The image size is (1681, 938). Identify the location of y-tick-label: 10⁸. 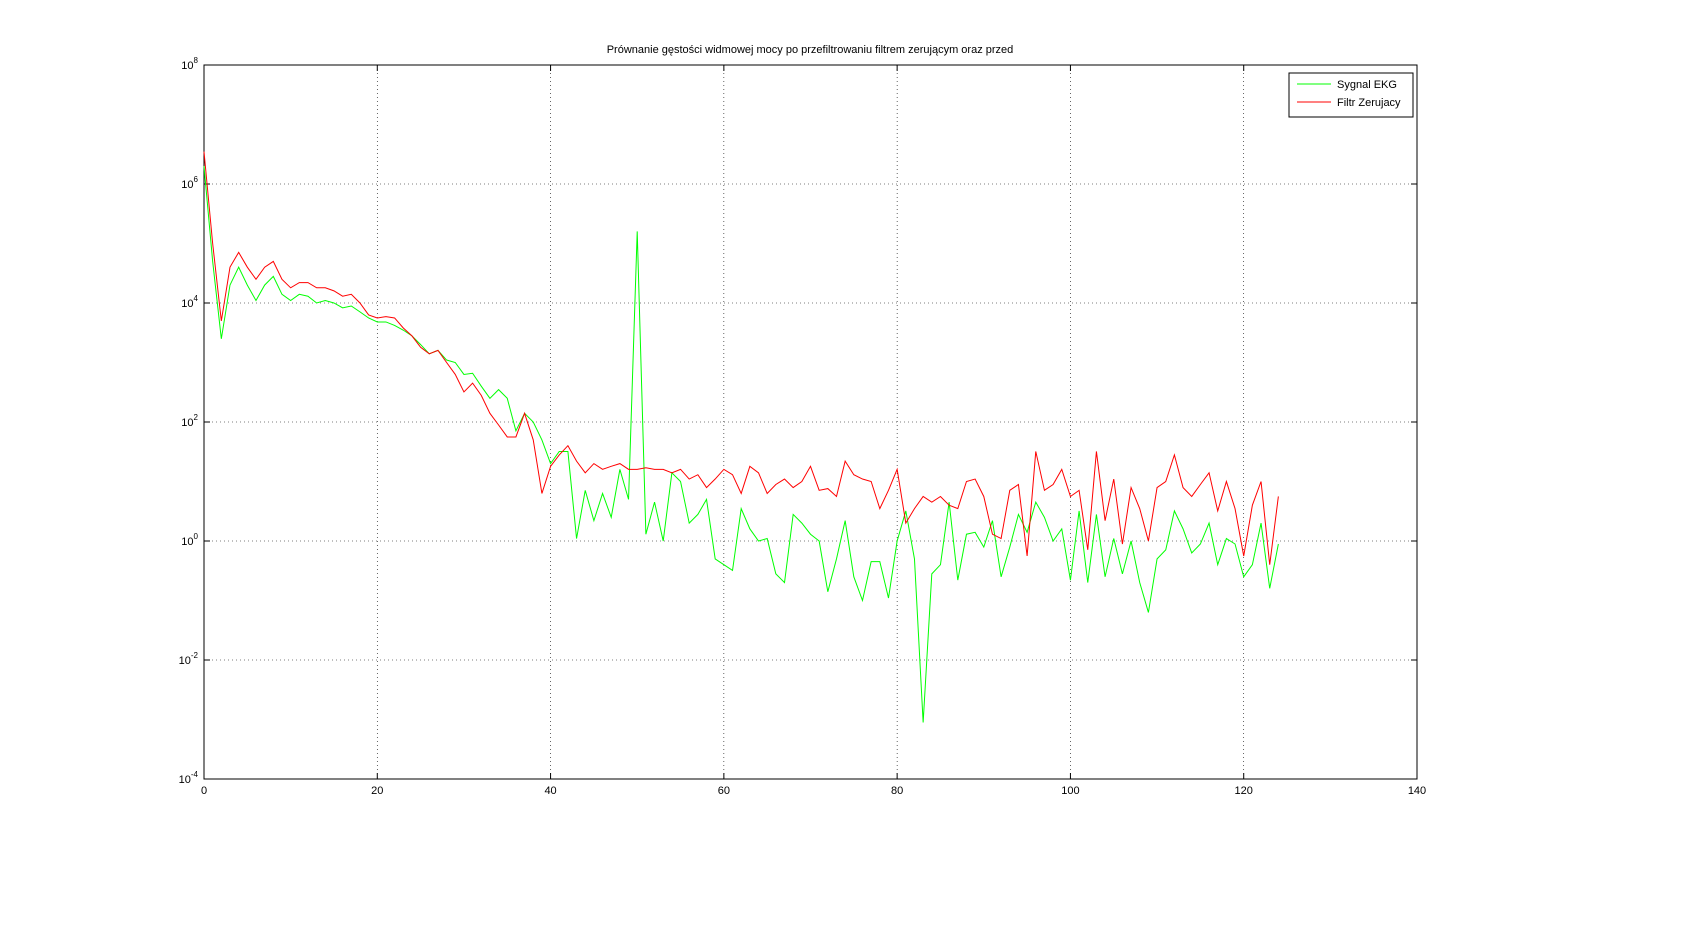
(189, 64).